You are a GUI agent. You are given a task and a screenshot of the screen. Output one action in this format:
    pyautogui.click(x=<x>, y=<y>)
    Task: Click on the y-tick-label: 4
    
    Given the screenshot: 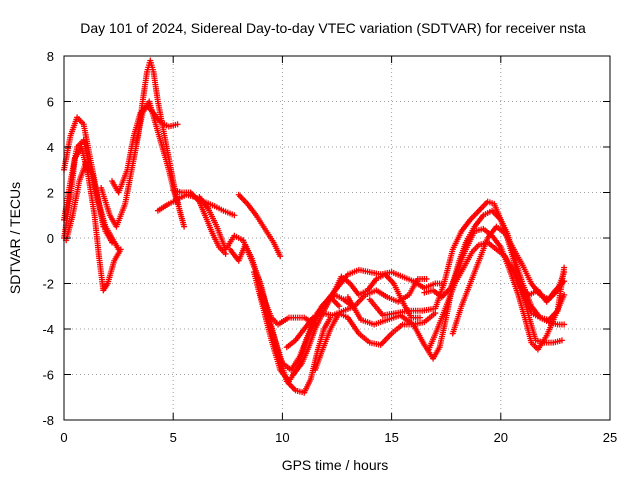 What is the action you would take?
    pyautogui.click(x=50, y=147)
    